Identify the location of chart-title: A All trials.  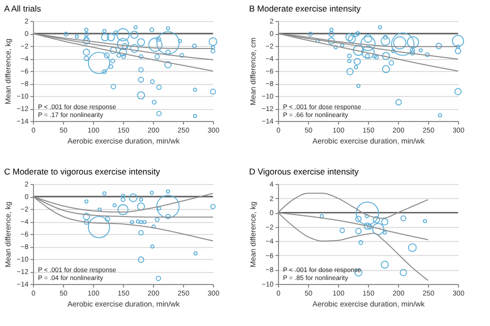
(22, 9).